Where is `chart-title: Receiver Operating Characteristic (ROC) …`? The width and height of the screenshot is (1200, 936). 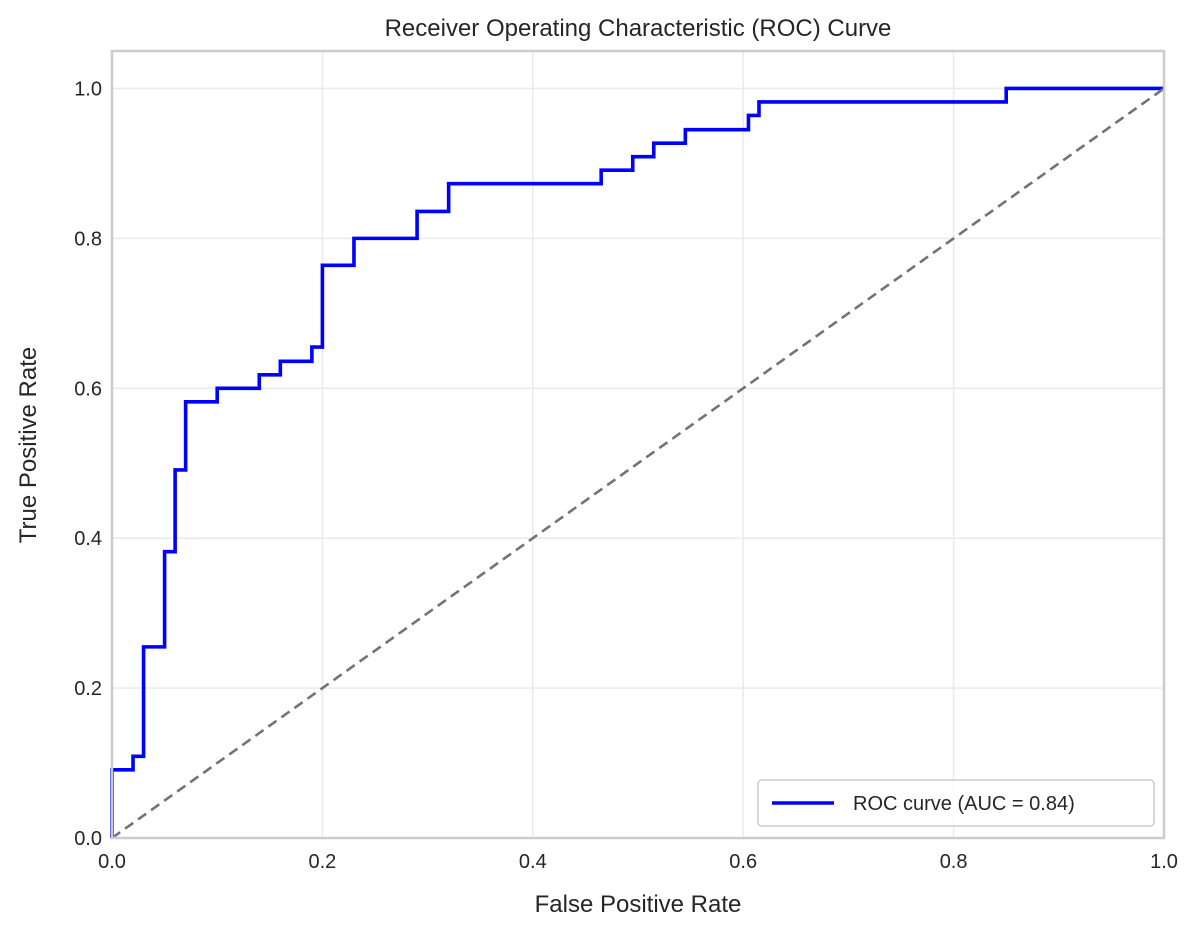 chart-title: Receiver Operating Characteristic (ROC) … is located at coordinates (638, 28).